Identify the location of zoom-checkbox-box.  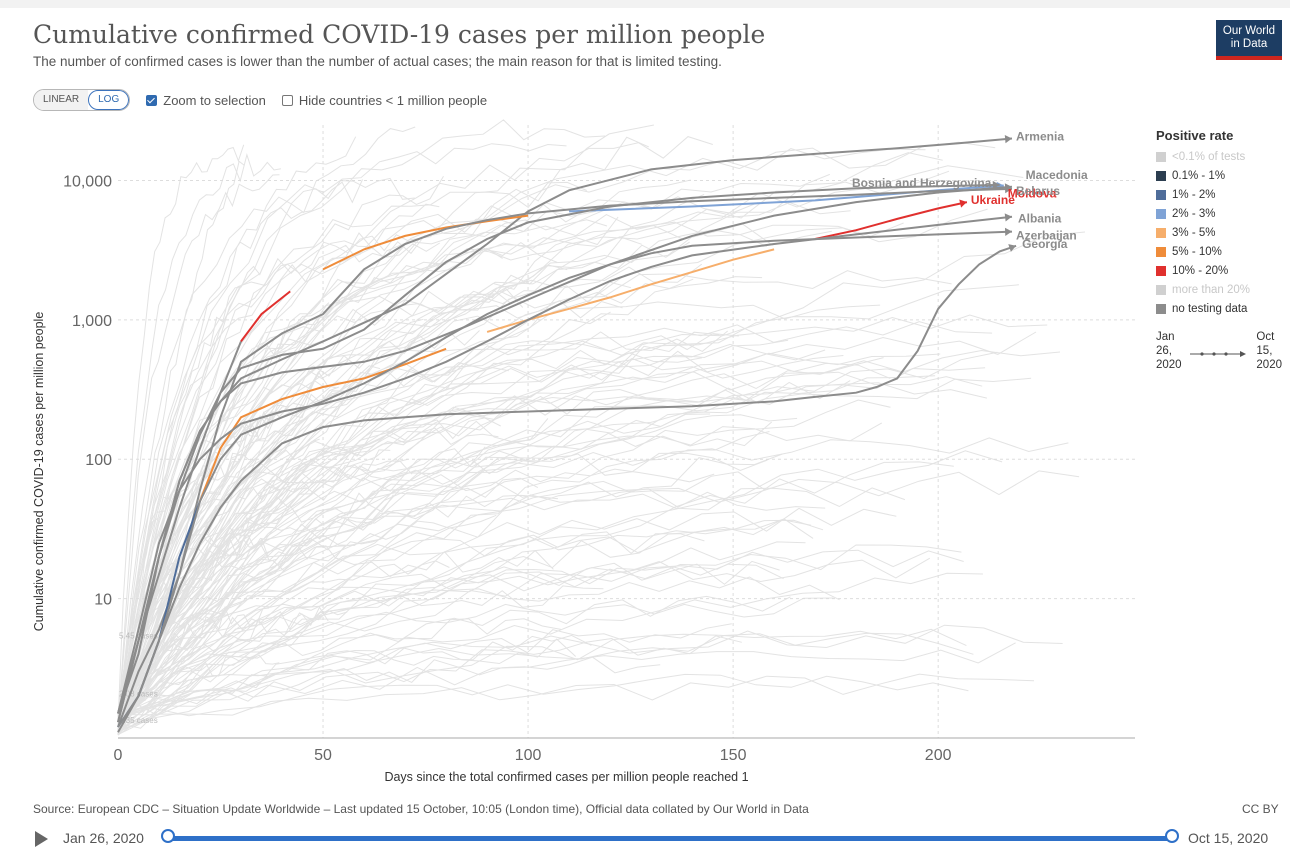
(152, 100).